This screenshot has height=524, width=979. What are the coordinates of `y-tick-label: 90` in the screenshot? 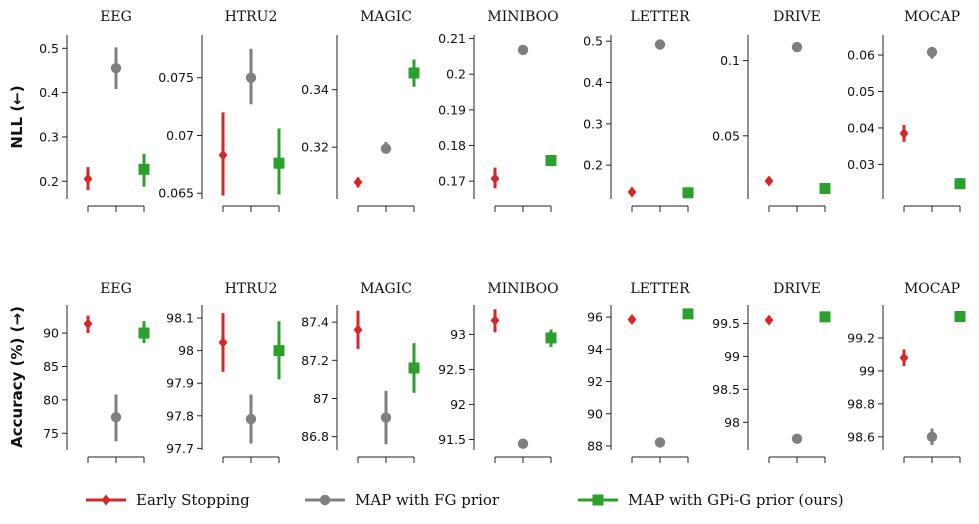 It's located at (51, 333).